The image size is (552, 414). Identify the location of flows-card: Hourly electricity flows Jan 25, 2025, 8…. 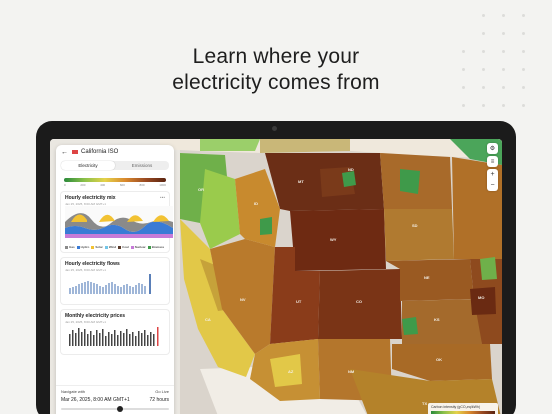
(115, 281).